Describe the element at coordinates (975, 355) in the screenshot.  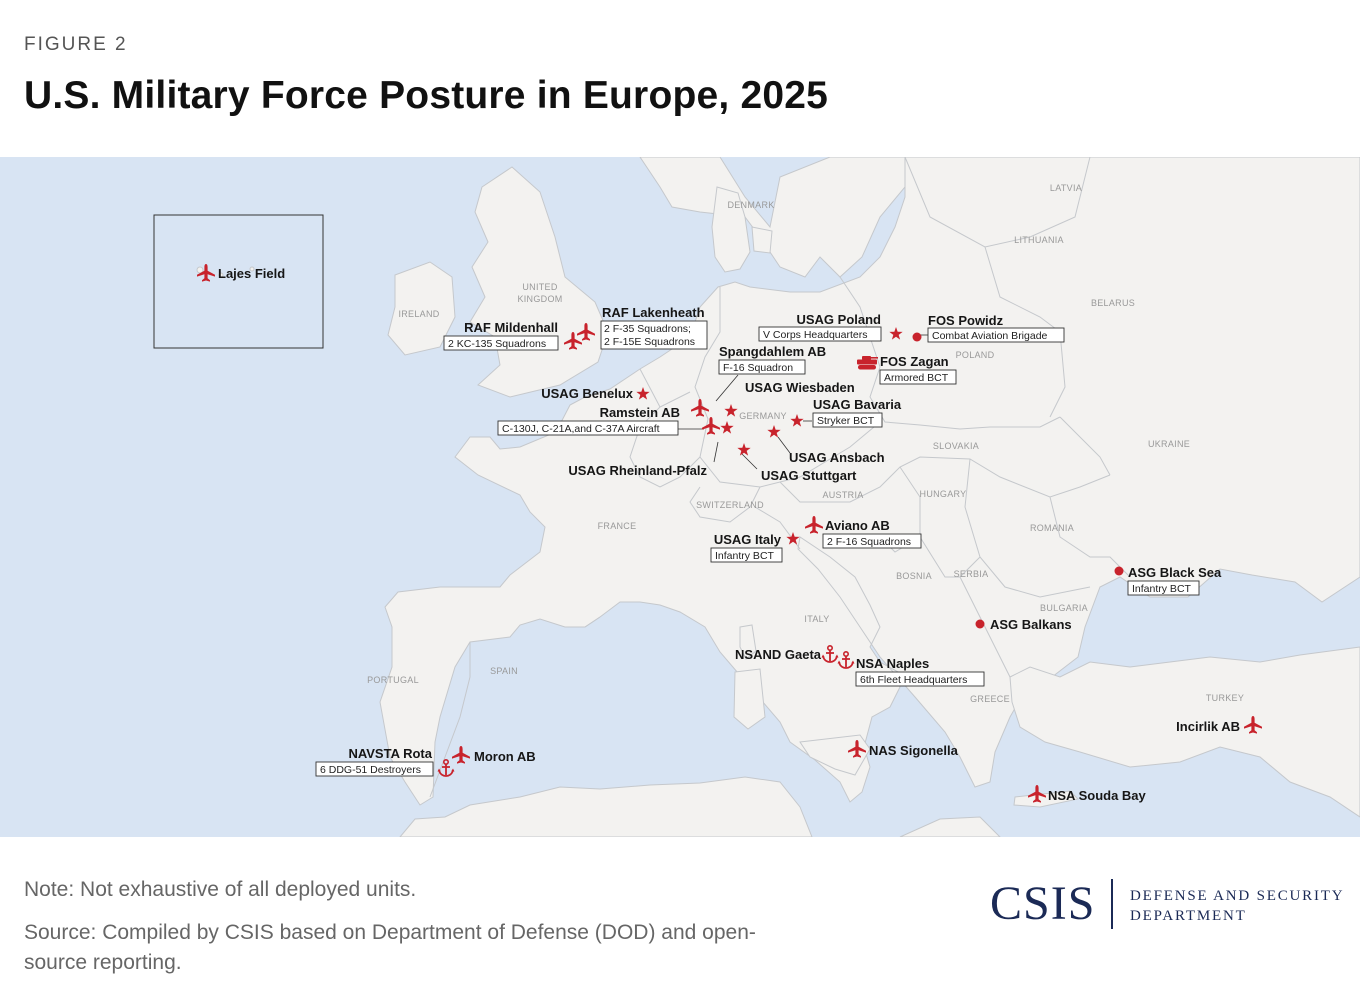
I see `country-label: POLAND` at that location.